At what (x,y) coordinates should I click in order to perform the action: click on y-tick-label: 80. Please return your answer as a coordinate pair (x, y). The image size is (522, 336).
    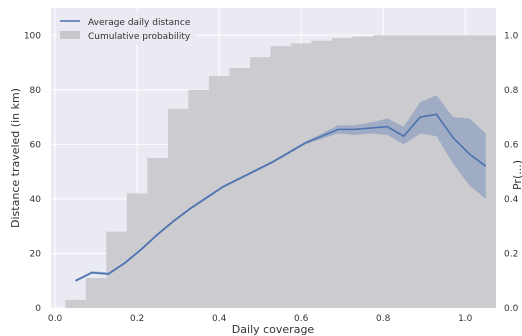
    Looking at the image, I should click on (36, 91).